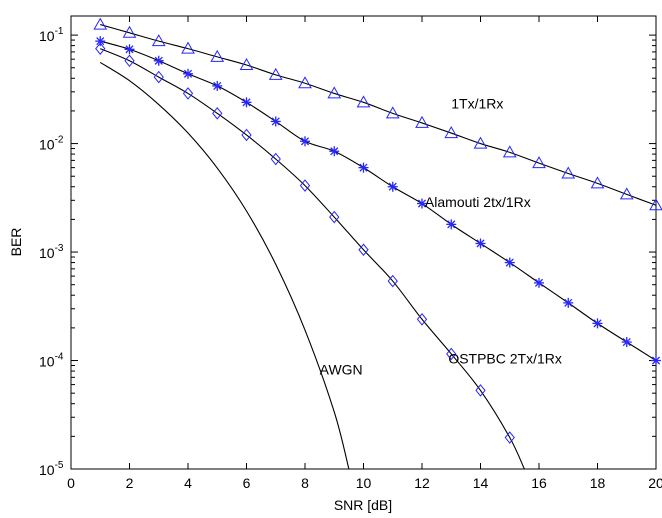 This screenshot has width=662, height=518. I want to click on x-tick-label: 6, so click(247, 483).